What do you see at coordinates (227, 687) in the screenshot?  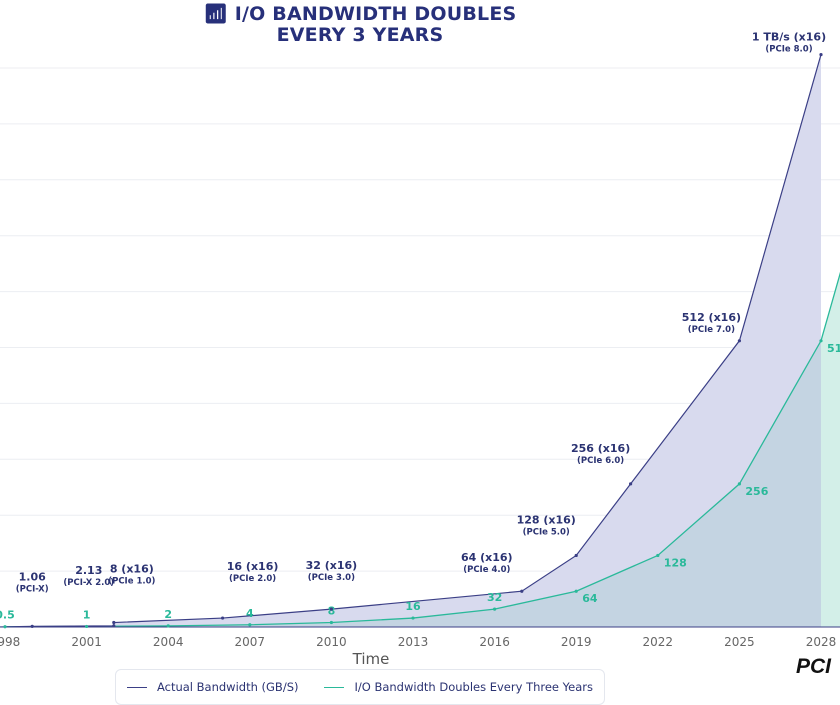 I see `legend-label: Actual Bandwidth (GB/S)` at bounding box center [227, 687].